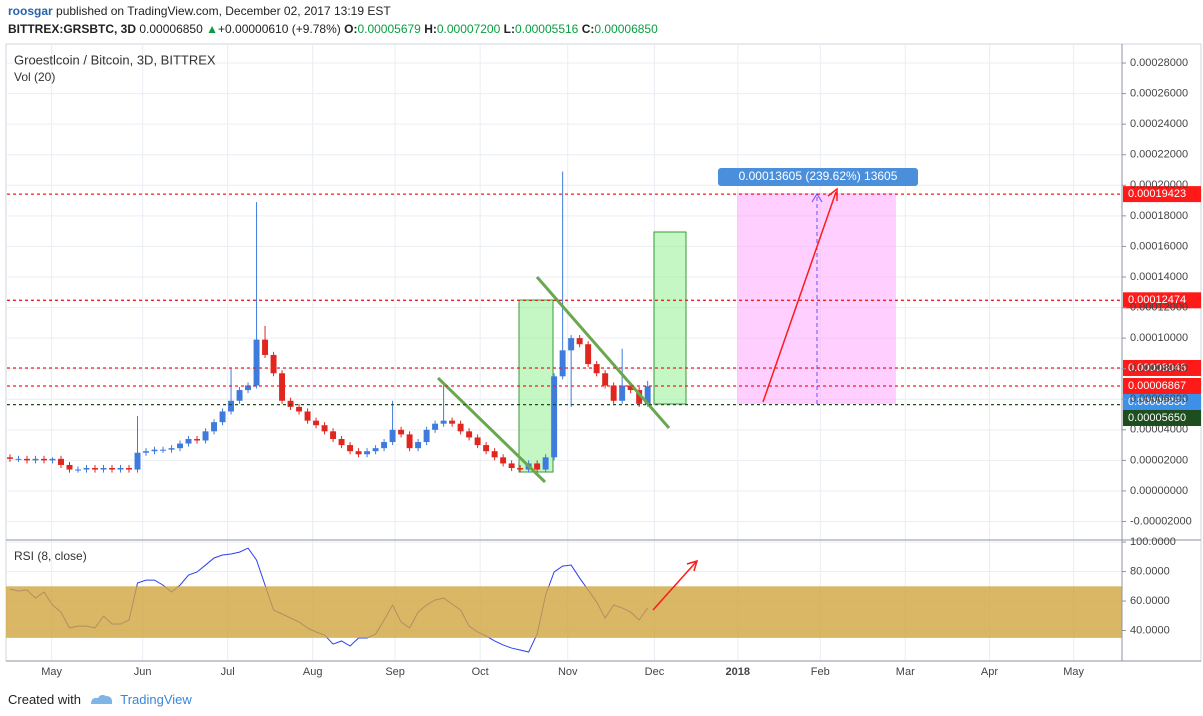  Describe the element at coordinates (1159, 216) in the screenshot. I see `y-tick-label: 0.00018000` at that location.